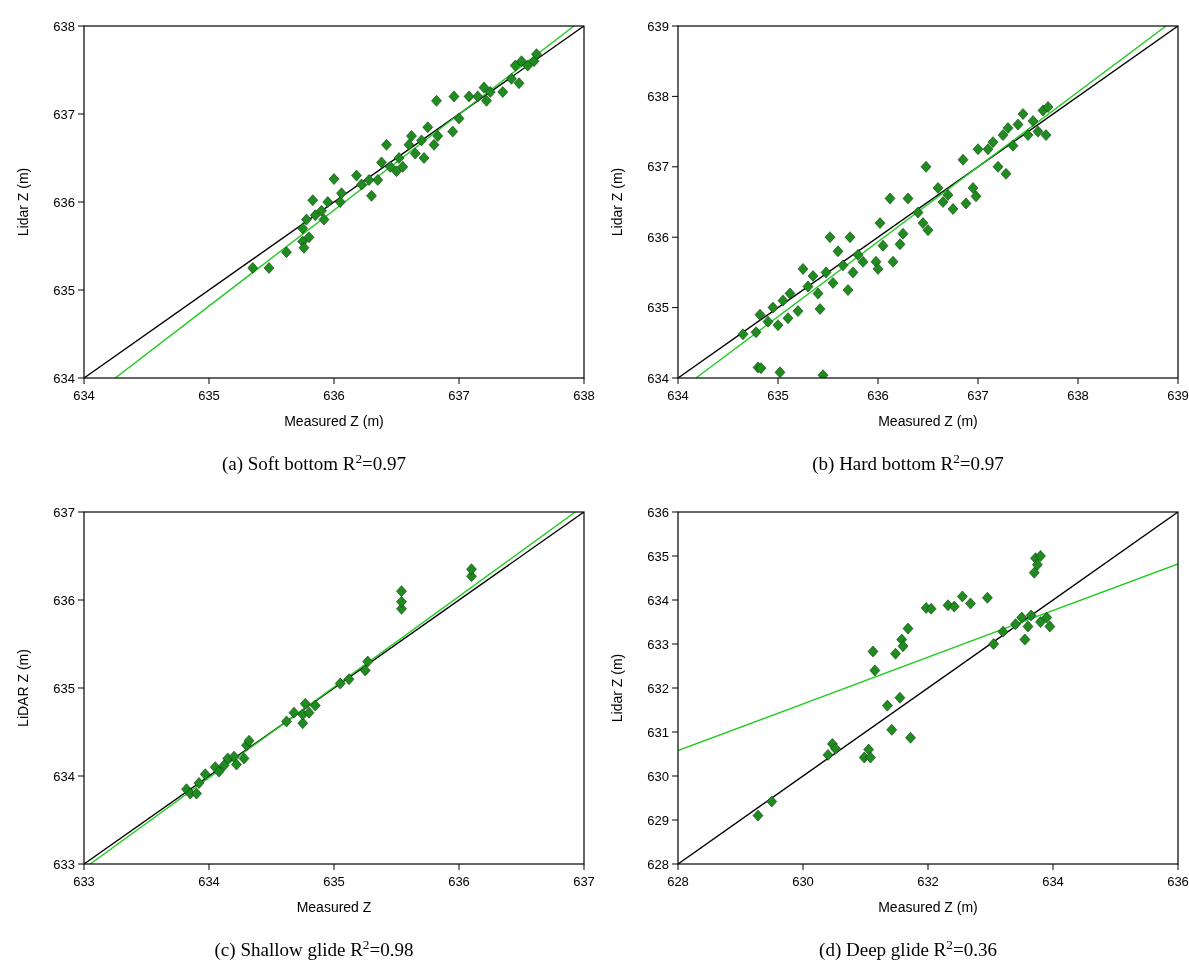  What do you see at coordinates (658, 820) in the screenshot?
I see `y-tick-label: 629` at bounding box center [658, 820].